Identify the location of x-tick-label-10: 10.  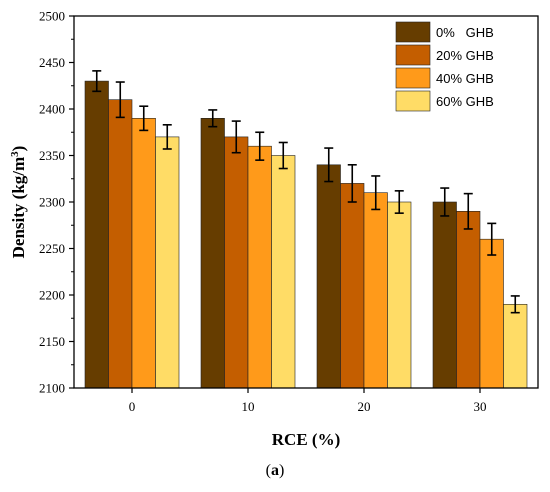
(248, 406).